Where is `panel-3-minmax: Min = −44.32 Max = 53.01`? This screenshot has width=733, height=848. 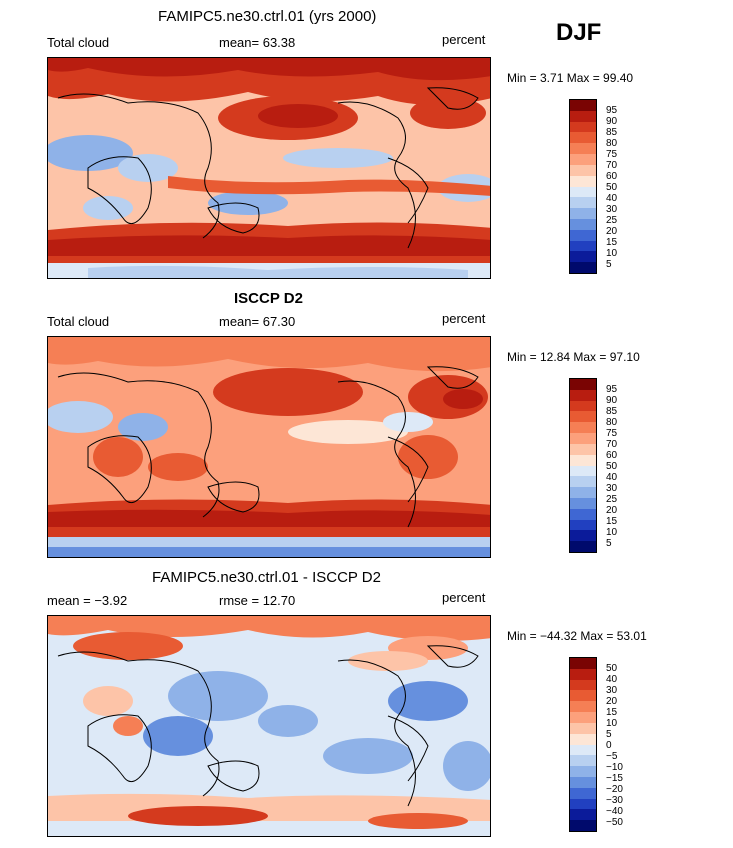
panel-3-minmax: Min = −44.32 Max = 53.01 is located at coordinates (577, 636).